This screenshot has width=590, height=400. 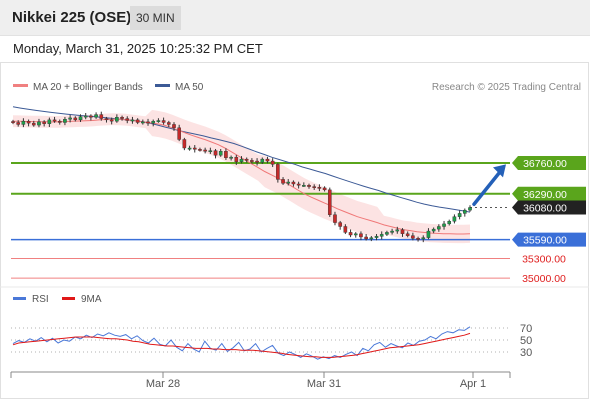 I want to click on chart-header: Nikkei 225 (OSE) 30 MIN, so click(x=295, y=18).